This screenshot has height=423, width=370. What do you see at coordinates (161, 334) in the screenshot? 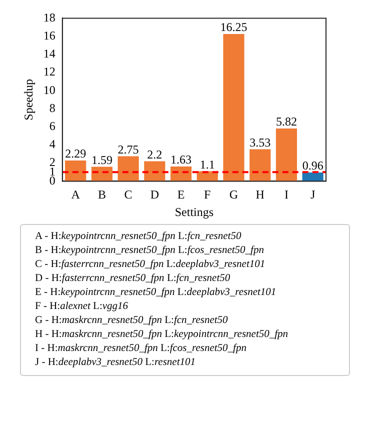
I see `text: H - H:maskrcnn_resnet50_fpn L:keypointrcnn_resnet50_fpn` at bounding box center [161, 334].